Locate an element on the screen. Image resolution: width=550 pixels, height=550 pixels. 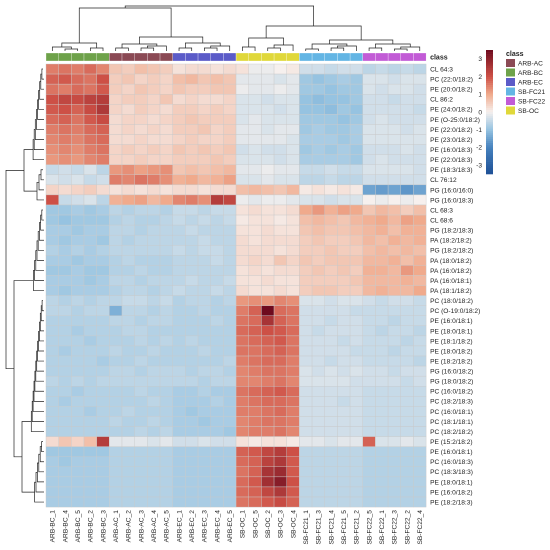
column-label: SB-FC21_3 is located at coordinates (319, 527).